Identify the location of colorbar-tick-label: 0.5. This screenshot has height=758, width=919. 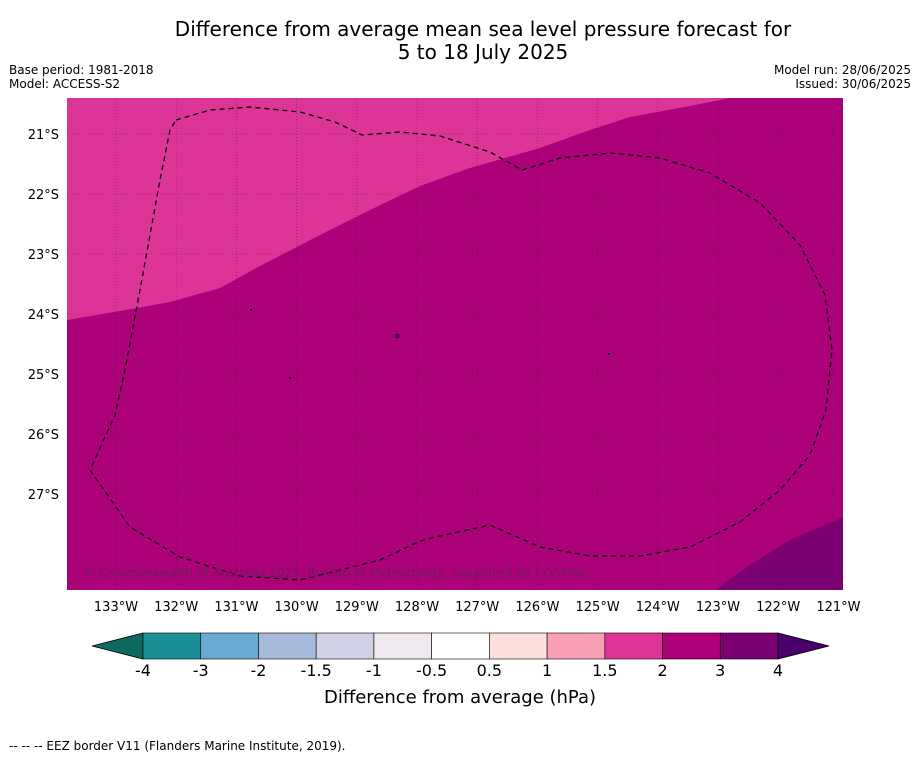
(489, 670).